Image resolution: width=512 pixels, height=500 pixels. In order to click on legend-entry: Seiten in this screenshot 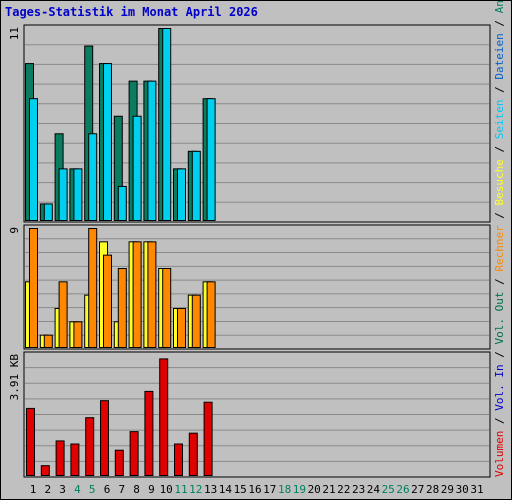, I will do `click(499, 119)`.